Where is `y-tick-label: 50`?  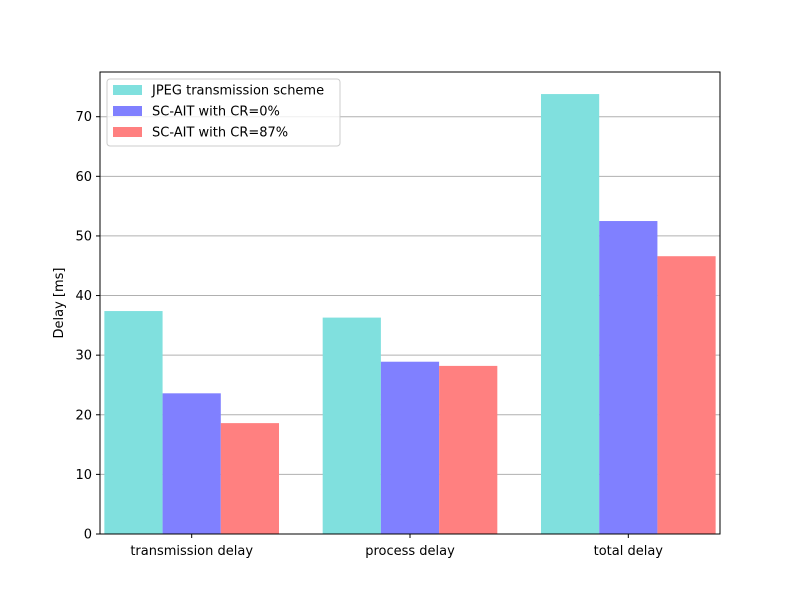 y-tick-label: 50 is located at coordinates (83, 236).